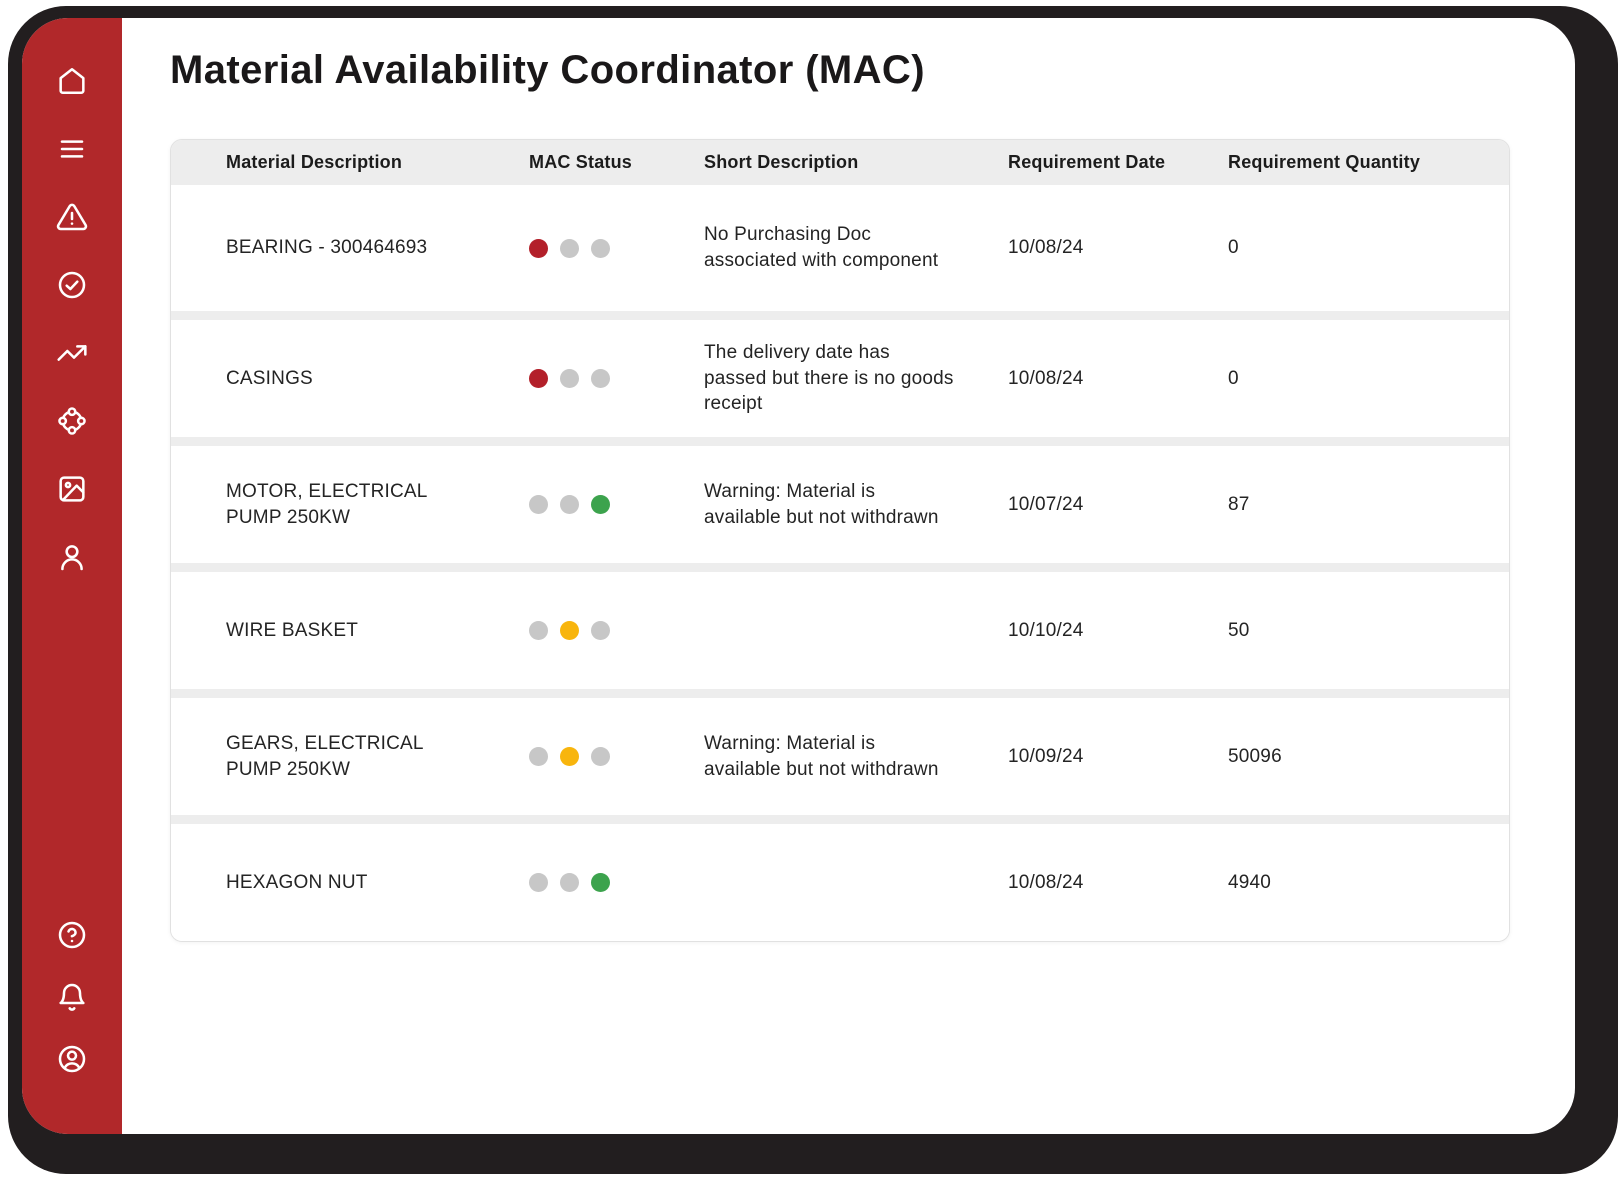  I want to click on requirement-quantity-cell: 50096, so click(1255, 756).